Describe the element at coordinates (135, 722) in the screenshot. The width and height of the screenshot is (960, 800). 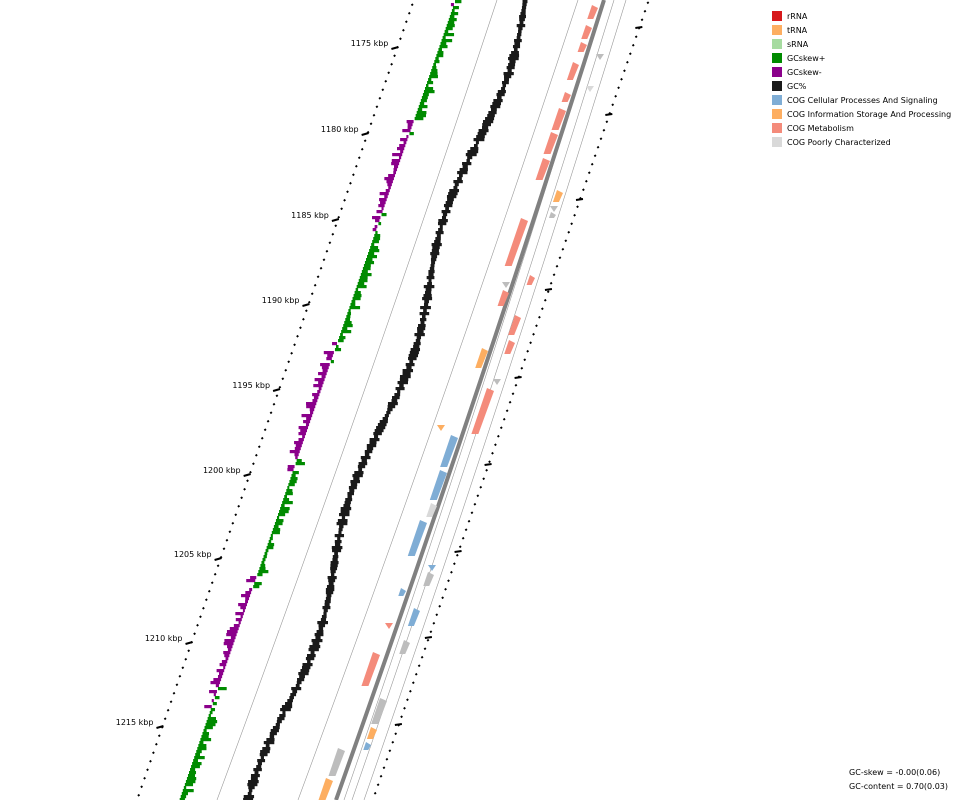
I see `tick-label: 1215 kbp` at that location.